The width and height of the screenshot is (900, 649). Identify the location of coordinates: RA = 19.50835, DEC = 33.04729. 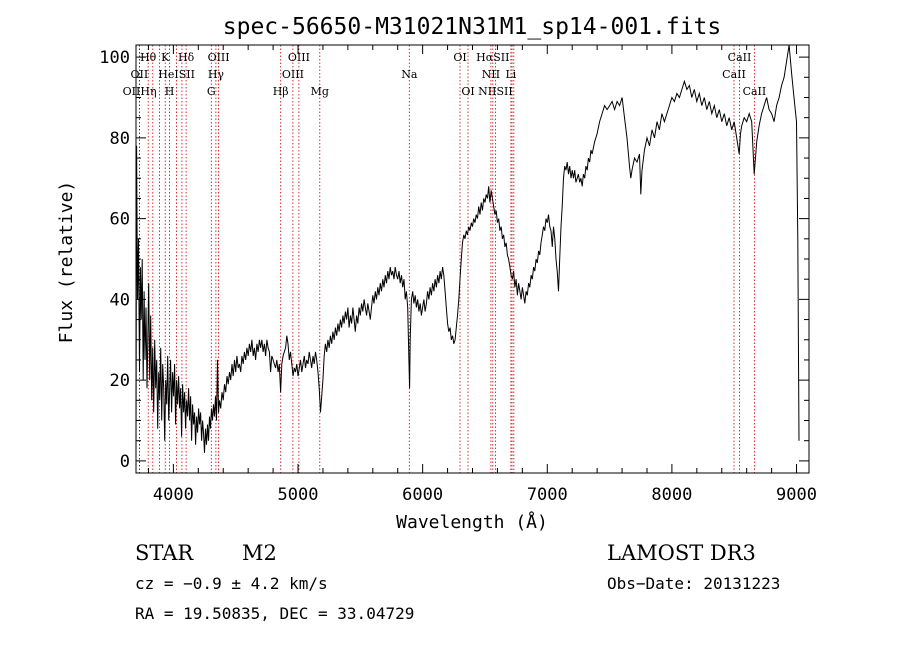
(274, 613).